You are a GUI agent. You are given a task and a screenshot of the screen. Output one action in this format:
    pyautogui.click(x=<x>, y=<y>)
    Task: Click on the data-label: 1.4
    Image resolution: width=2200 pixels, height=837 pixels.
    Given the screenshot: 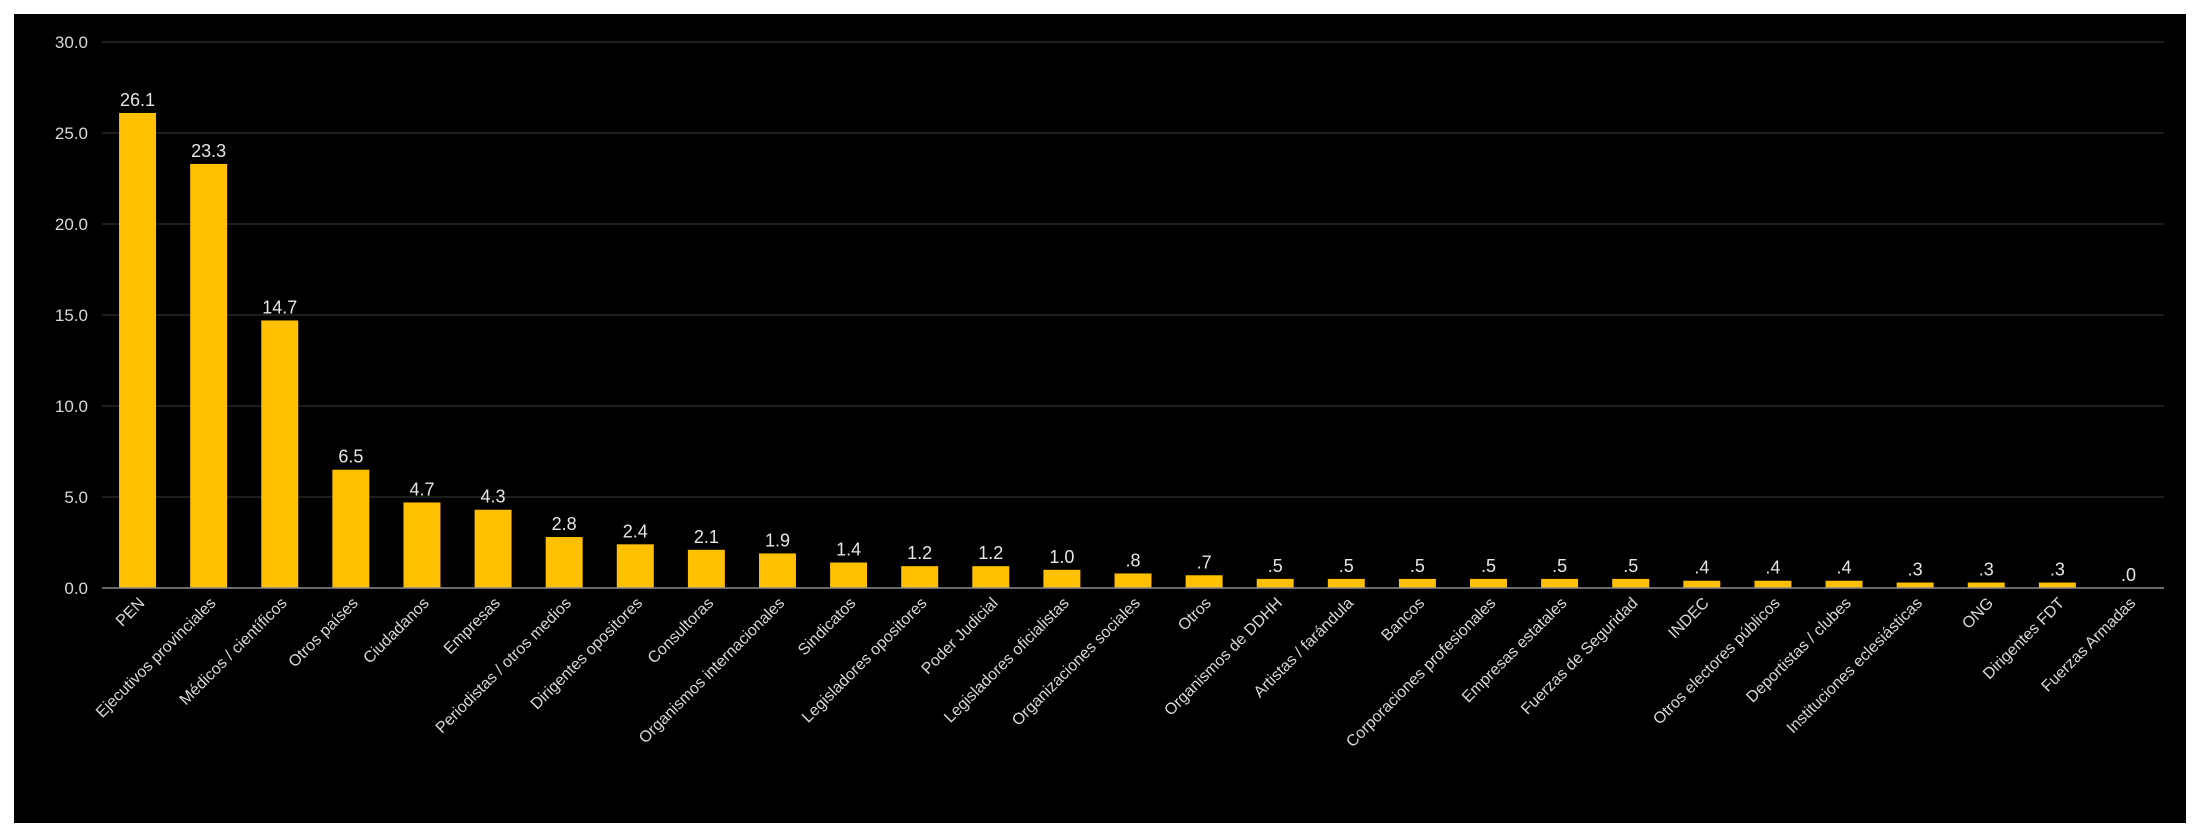 What is the action you would take?
    pyautogui.click(x=848, y=550)
    